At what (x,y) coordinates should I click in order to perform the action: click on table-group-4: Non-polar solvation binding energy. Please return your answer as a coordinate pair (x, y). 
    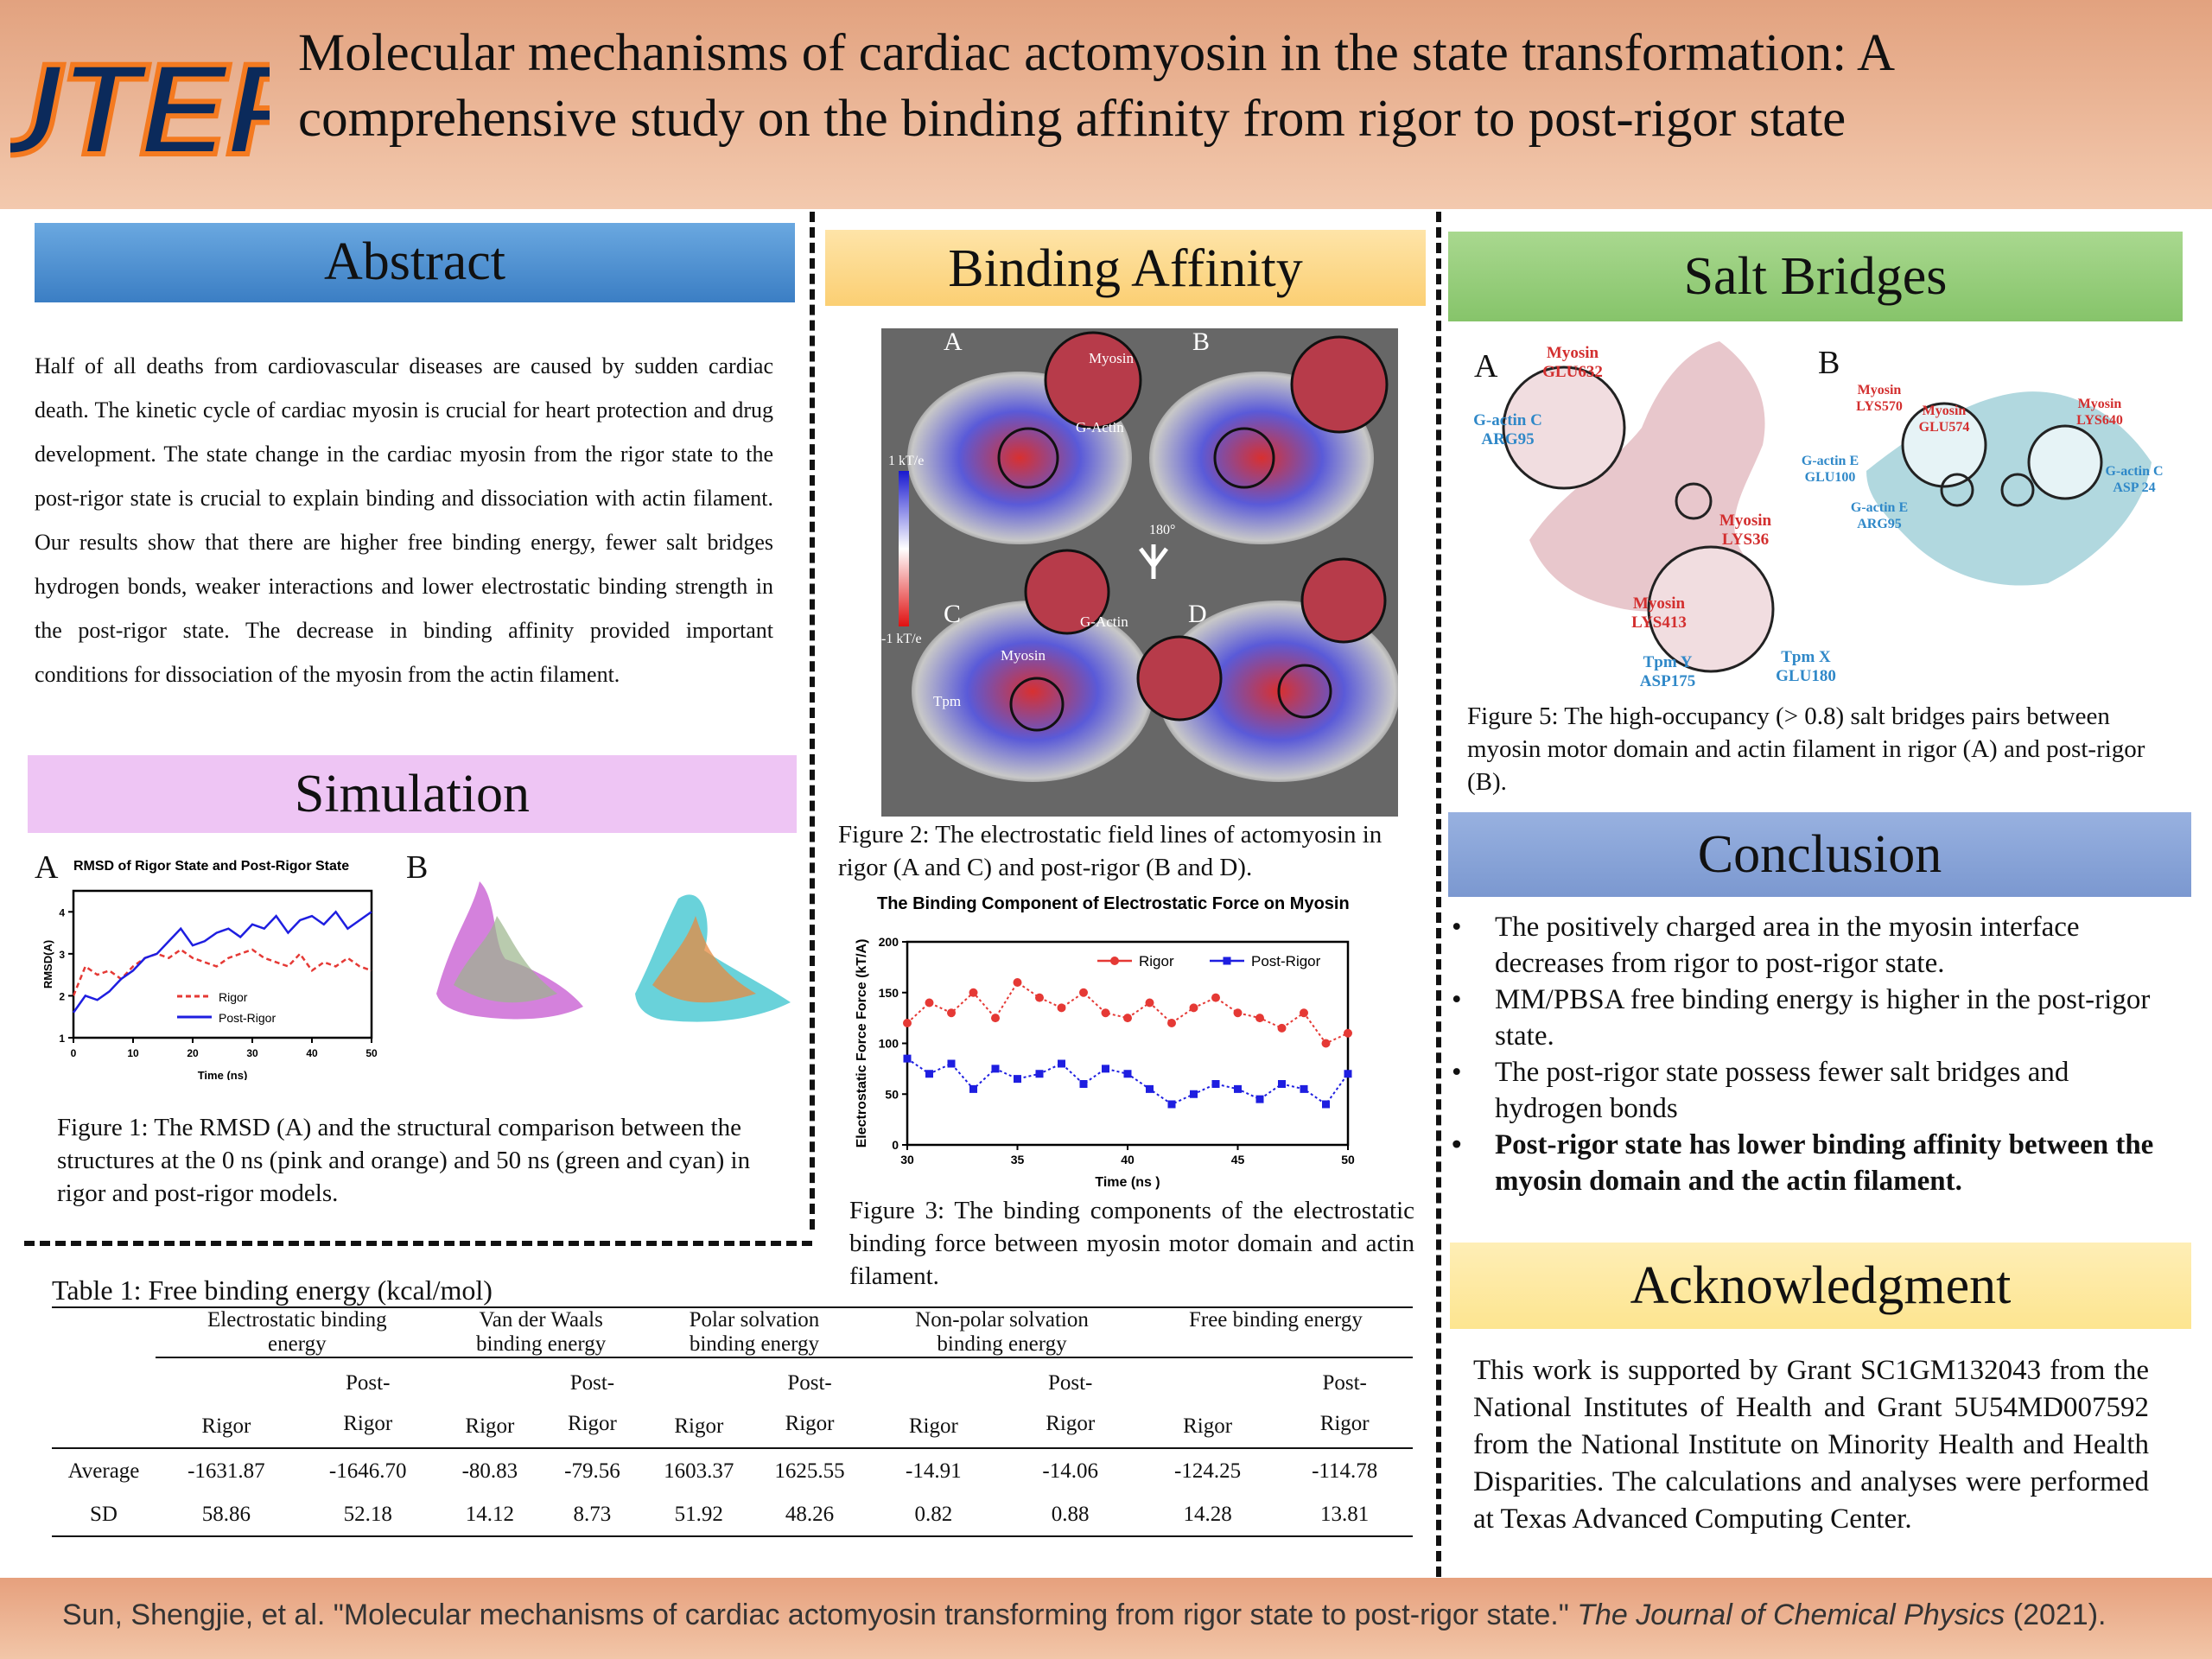
    Looking at the image, I should click on (1002, 1332).